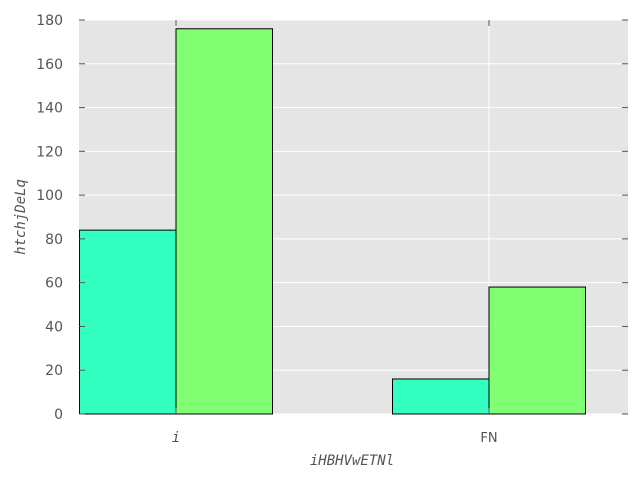 The image size is (640, 480). What do you see at coordinates (49, 196) in the screenshot?
I see `y-tick-label: 100` at bounding box center [49, 196].